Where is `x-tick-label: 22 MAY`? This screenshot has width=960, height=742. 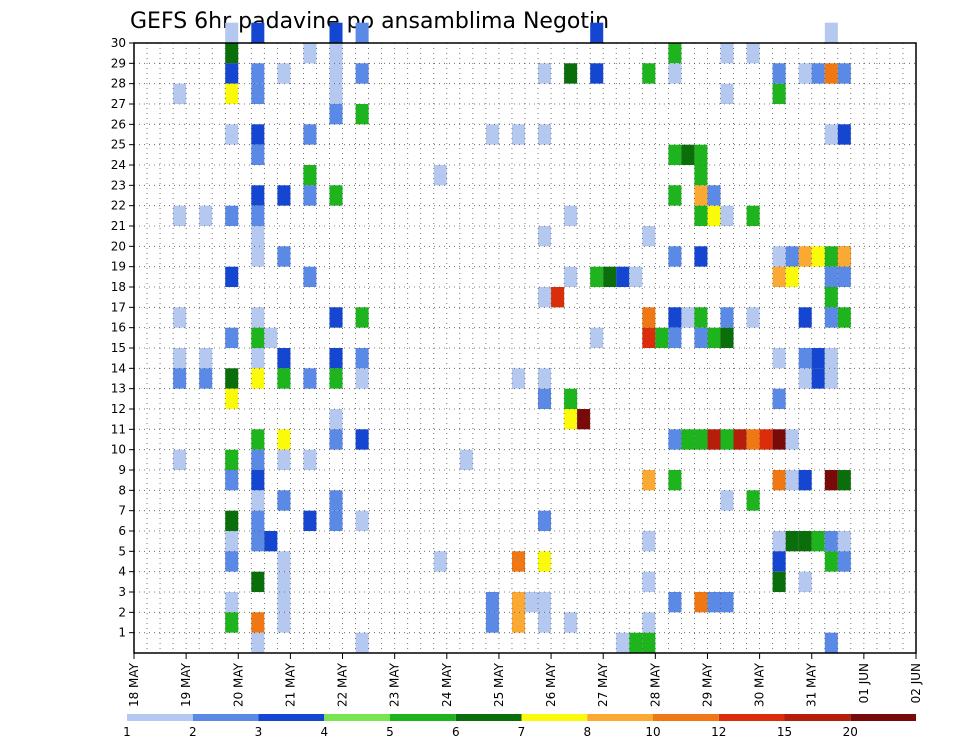 x-tick-label: 22 MAY is located at coordinates (343, 684).